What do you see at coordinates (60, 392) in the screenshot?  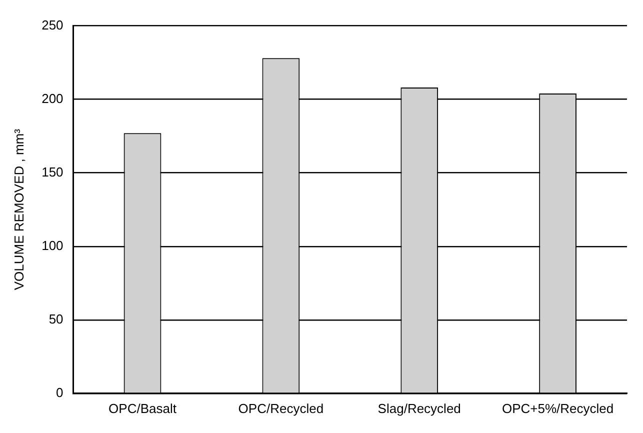 I see `y-tick-label: 0` at bounding box center [60, 392].